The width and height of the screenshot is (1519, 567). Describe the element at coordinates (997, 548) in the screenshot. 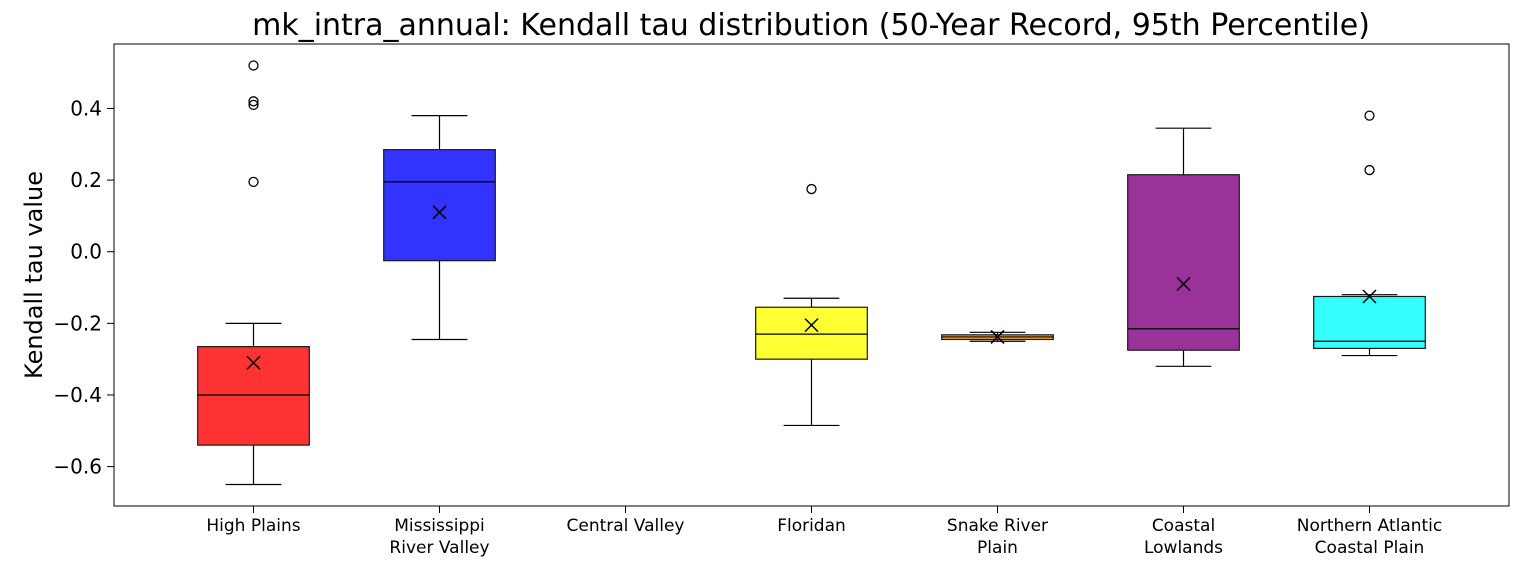

I see `x-tick-label-line: Plain` at that location.